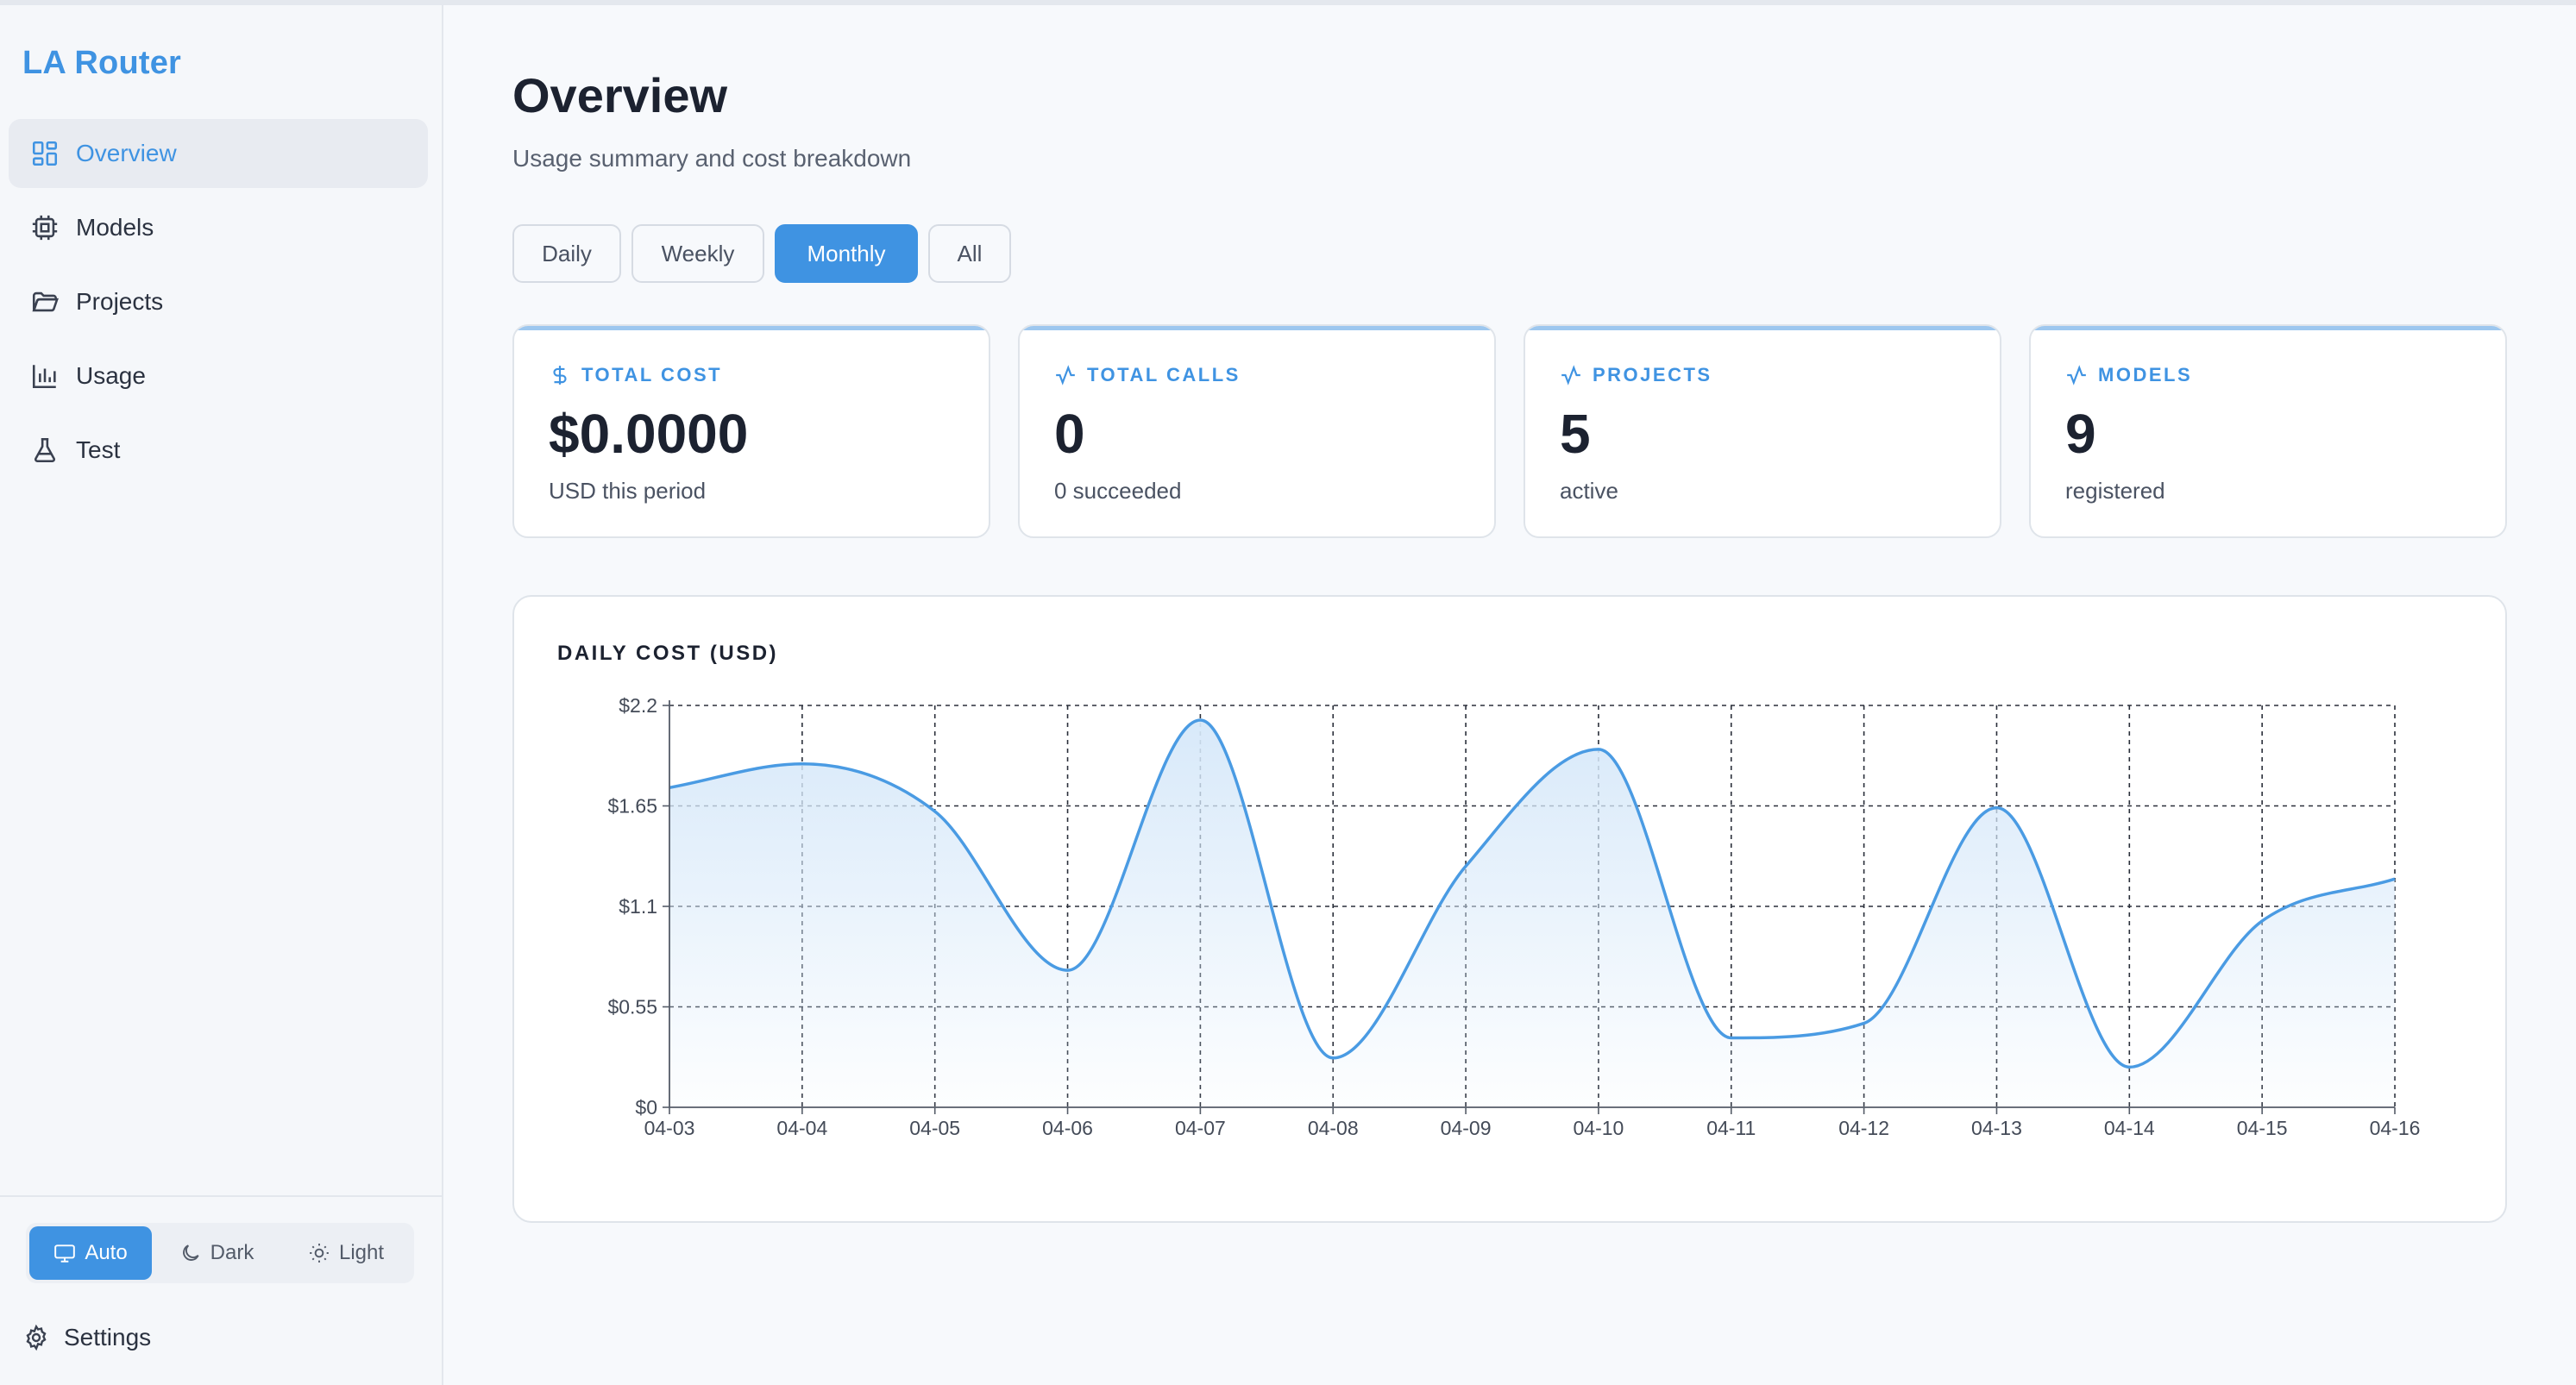 This screenshot has height=1385, width=2576. What do you see at coordinates (620, 95) in the screenshot?
I see `page-title: Overview` at bounding box center [620, 95].